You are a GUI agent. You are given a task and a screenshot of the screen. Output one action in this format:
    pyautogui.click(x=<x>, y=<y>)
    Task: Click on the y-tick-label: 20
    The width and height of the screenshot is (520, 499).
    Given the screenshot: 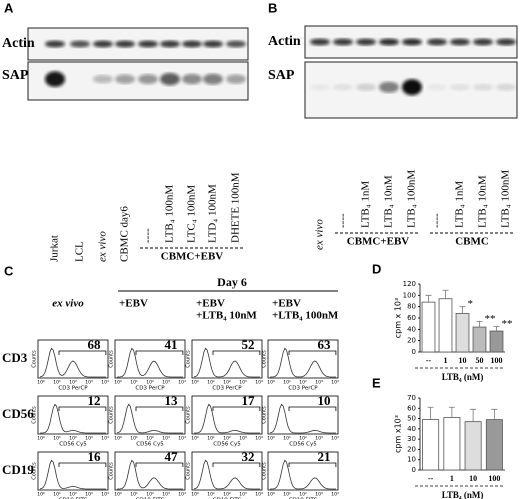 What is the action you would take?
    pyautogui.click(x=411, y=449)
    